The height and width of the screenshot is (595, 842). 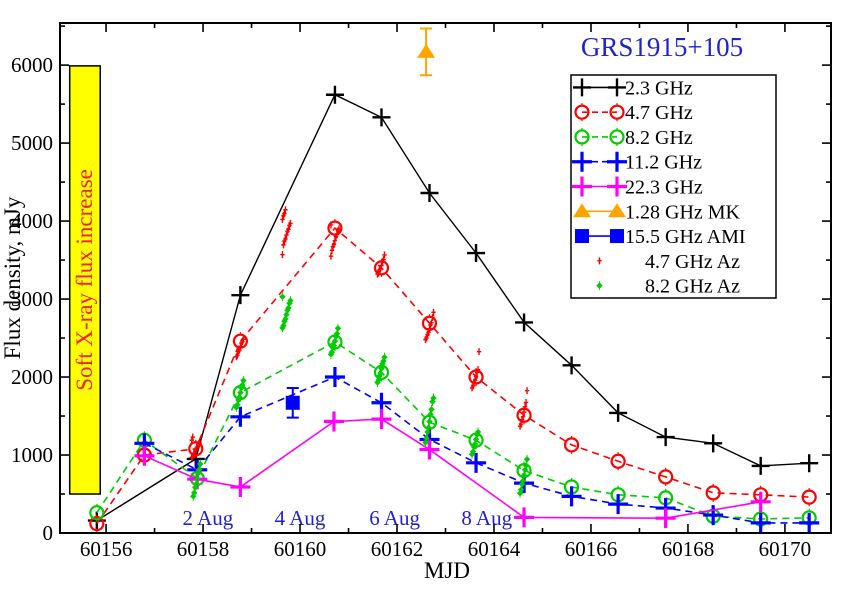 What do you see at coordinates (32, 221) in the screenshot?
I see `y-tick-label: 4000` at bounding box center [32, 221].